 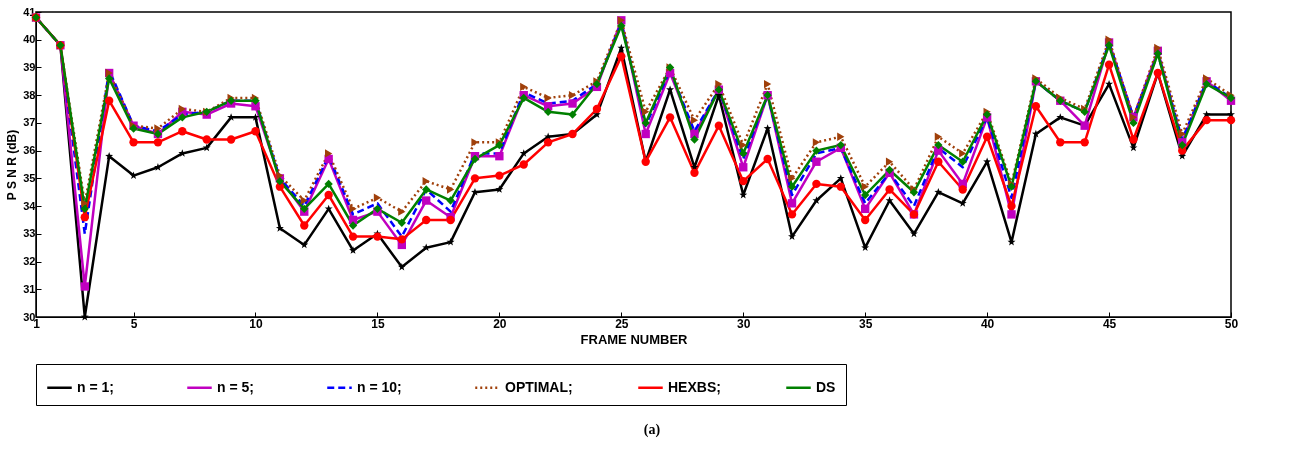 I want to click on y-tick-label: 35, so click(x=29, y=177).